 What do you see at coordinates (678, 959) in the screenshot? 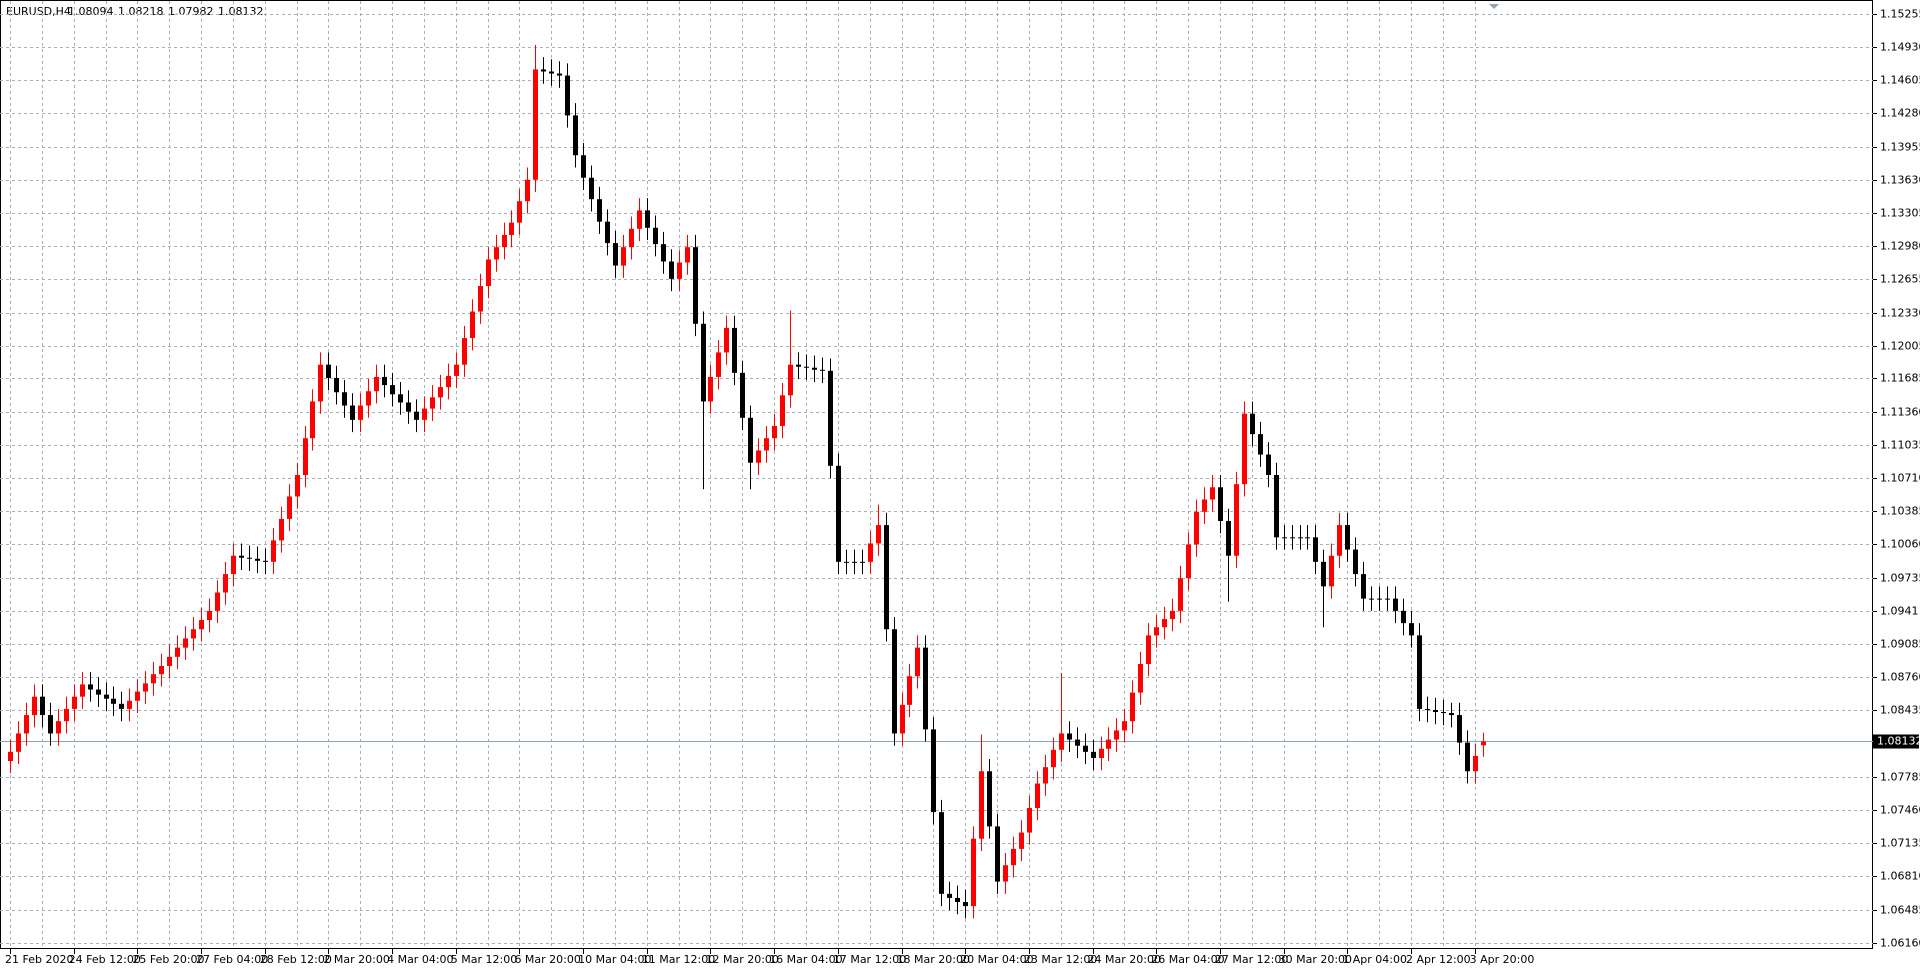
I see `x-tick-label: 11 Mar 12:00` at bounding box center [678, 959].